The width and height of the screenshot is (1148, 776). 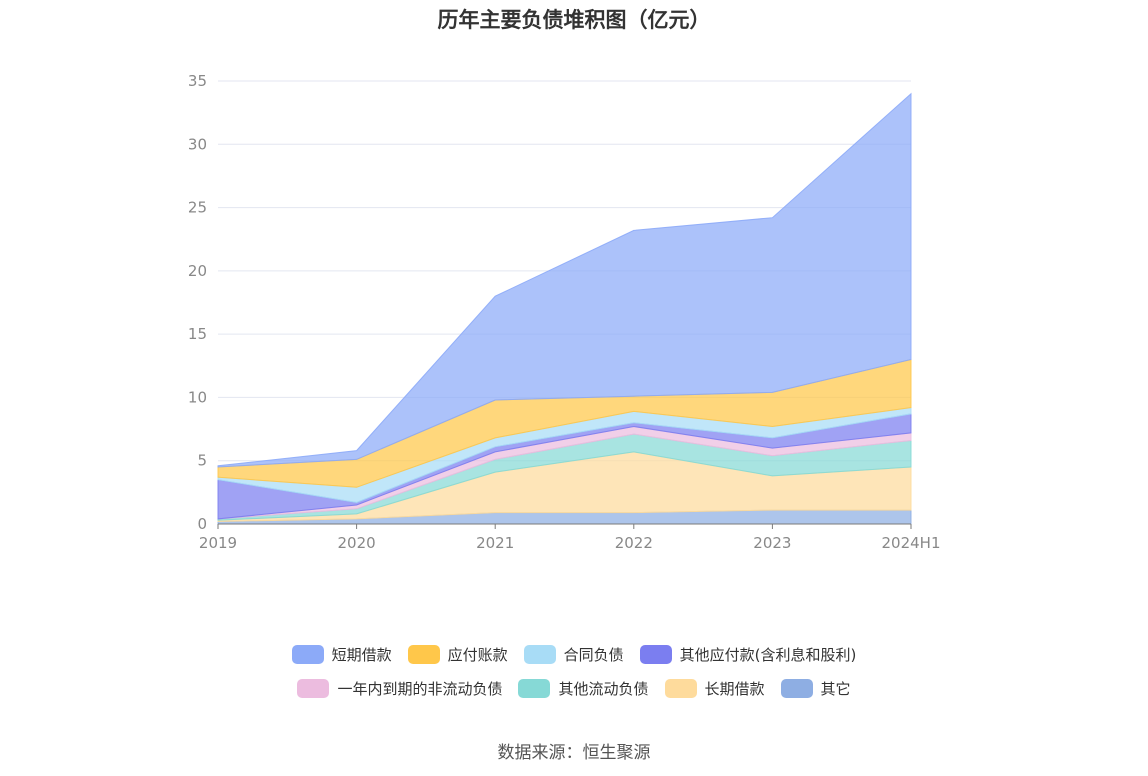 I want to click on legend-label: 一年内到期的非流动负债, so click(x=420, y=688).